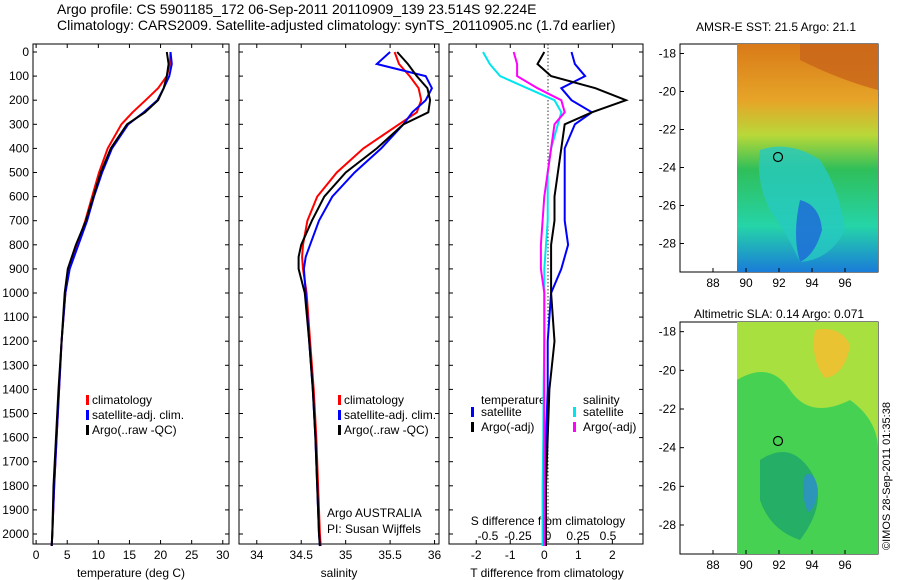 The image size is (900, 580). I want to click on y-tick-label: 1000, so click(15, 293).